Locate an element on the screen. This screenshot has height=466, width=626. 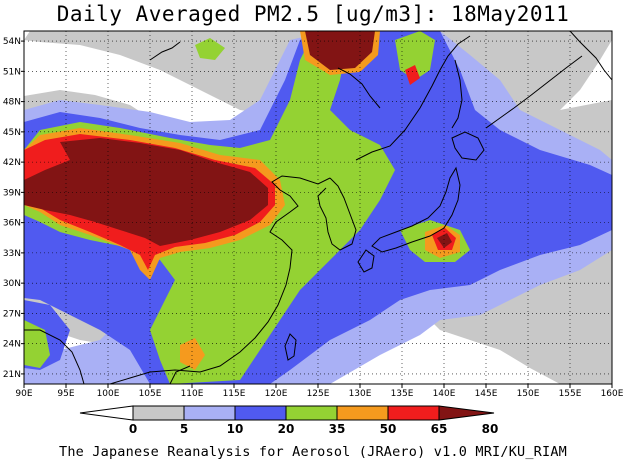
lon-tick-label: 145E is located at coordinates (486, 394).